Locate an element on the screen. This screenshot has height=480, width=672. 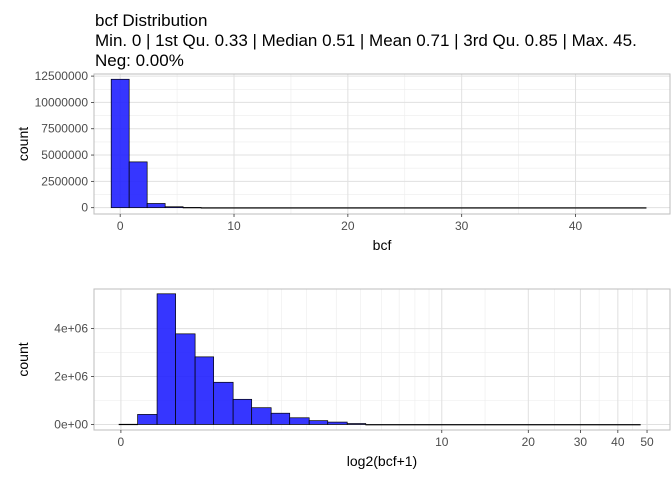
chart-title-line-3: Neg: 0.00% is located at coordinates (139, 60).